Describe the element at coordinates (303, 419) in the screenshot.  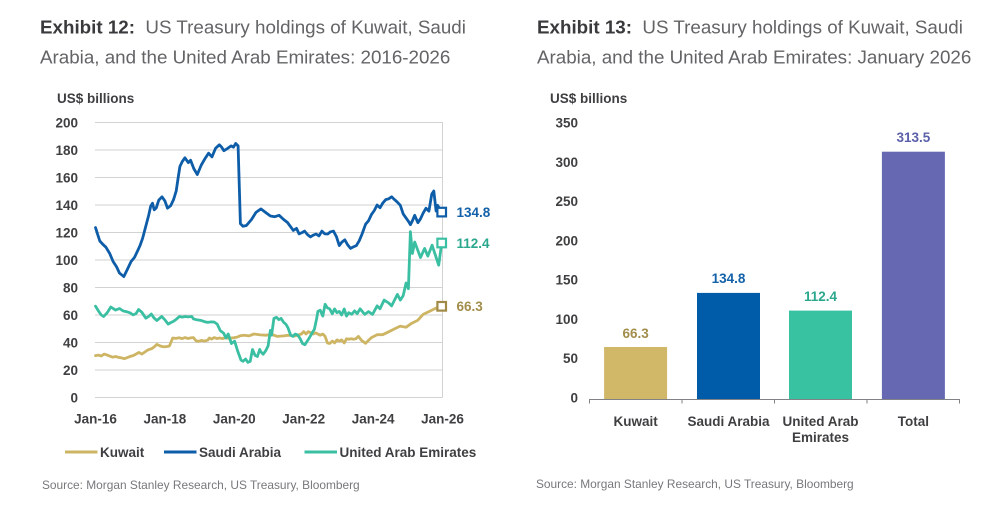
I see `svg-text: Jan-22` at that location.